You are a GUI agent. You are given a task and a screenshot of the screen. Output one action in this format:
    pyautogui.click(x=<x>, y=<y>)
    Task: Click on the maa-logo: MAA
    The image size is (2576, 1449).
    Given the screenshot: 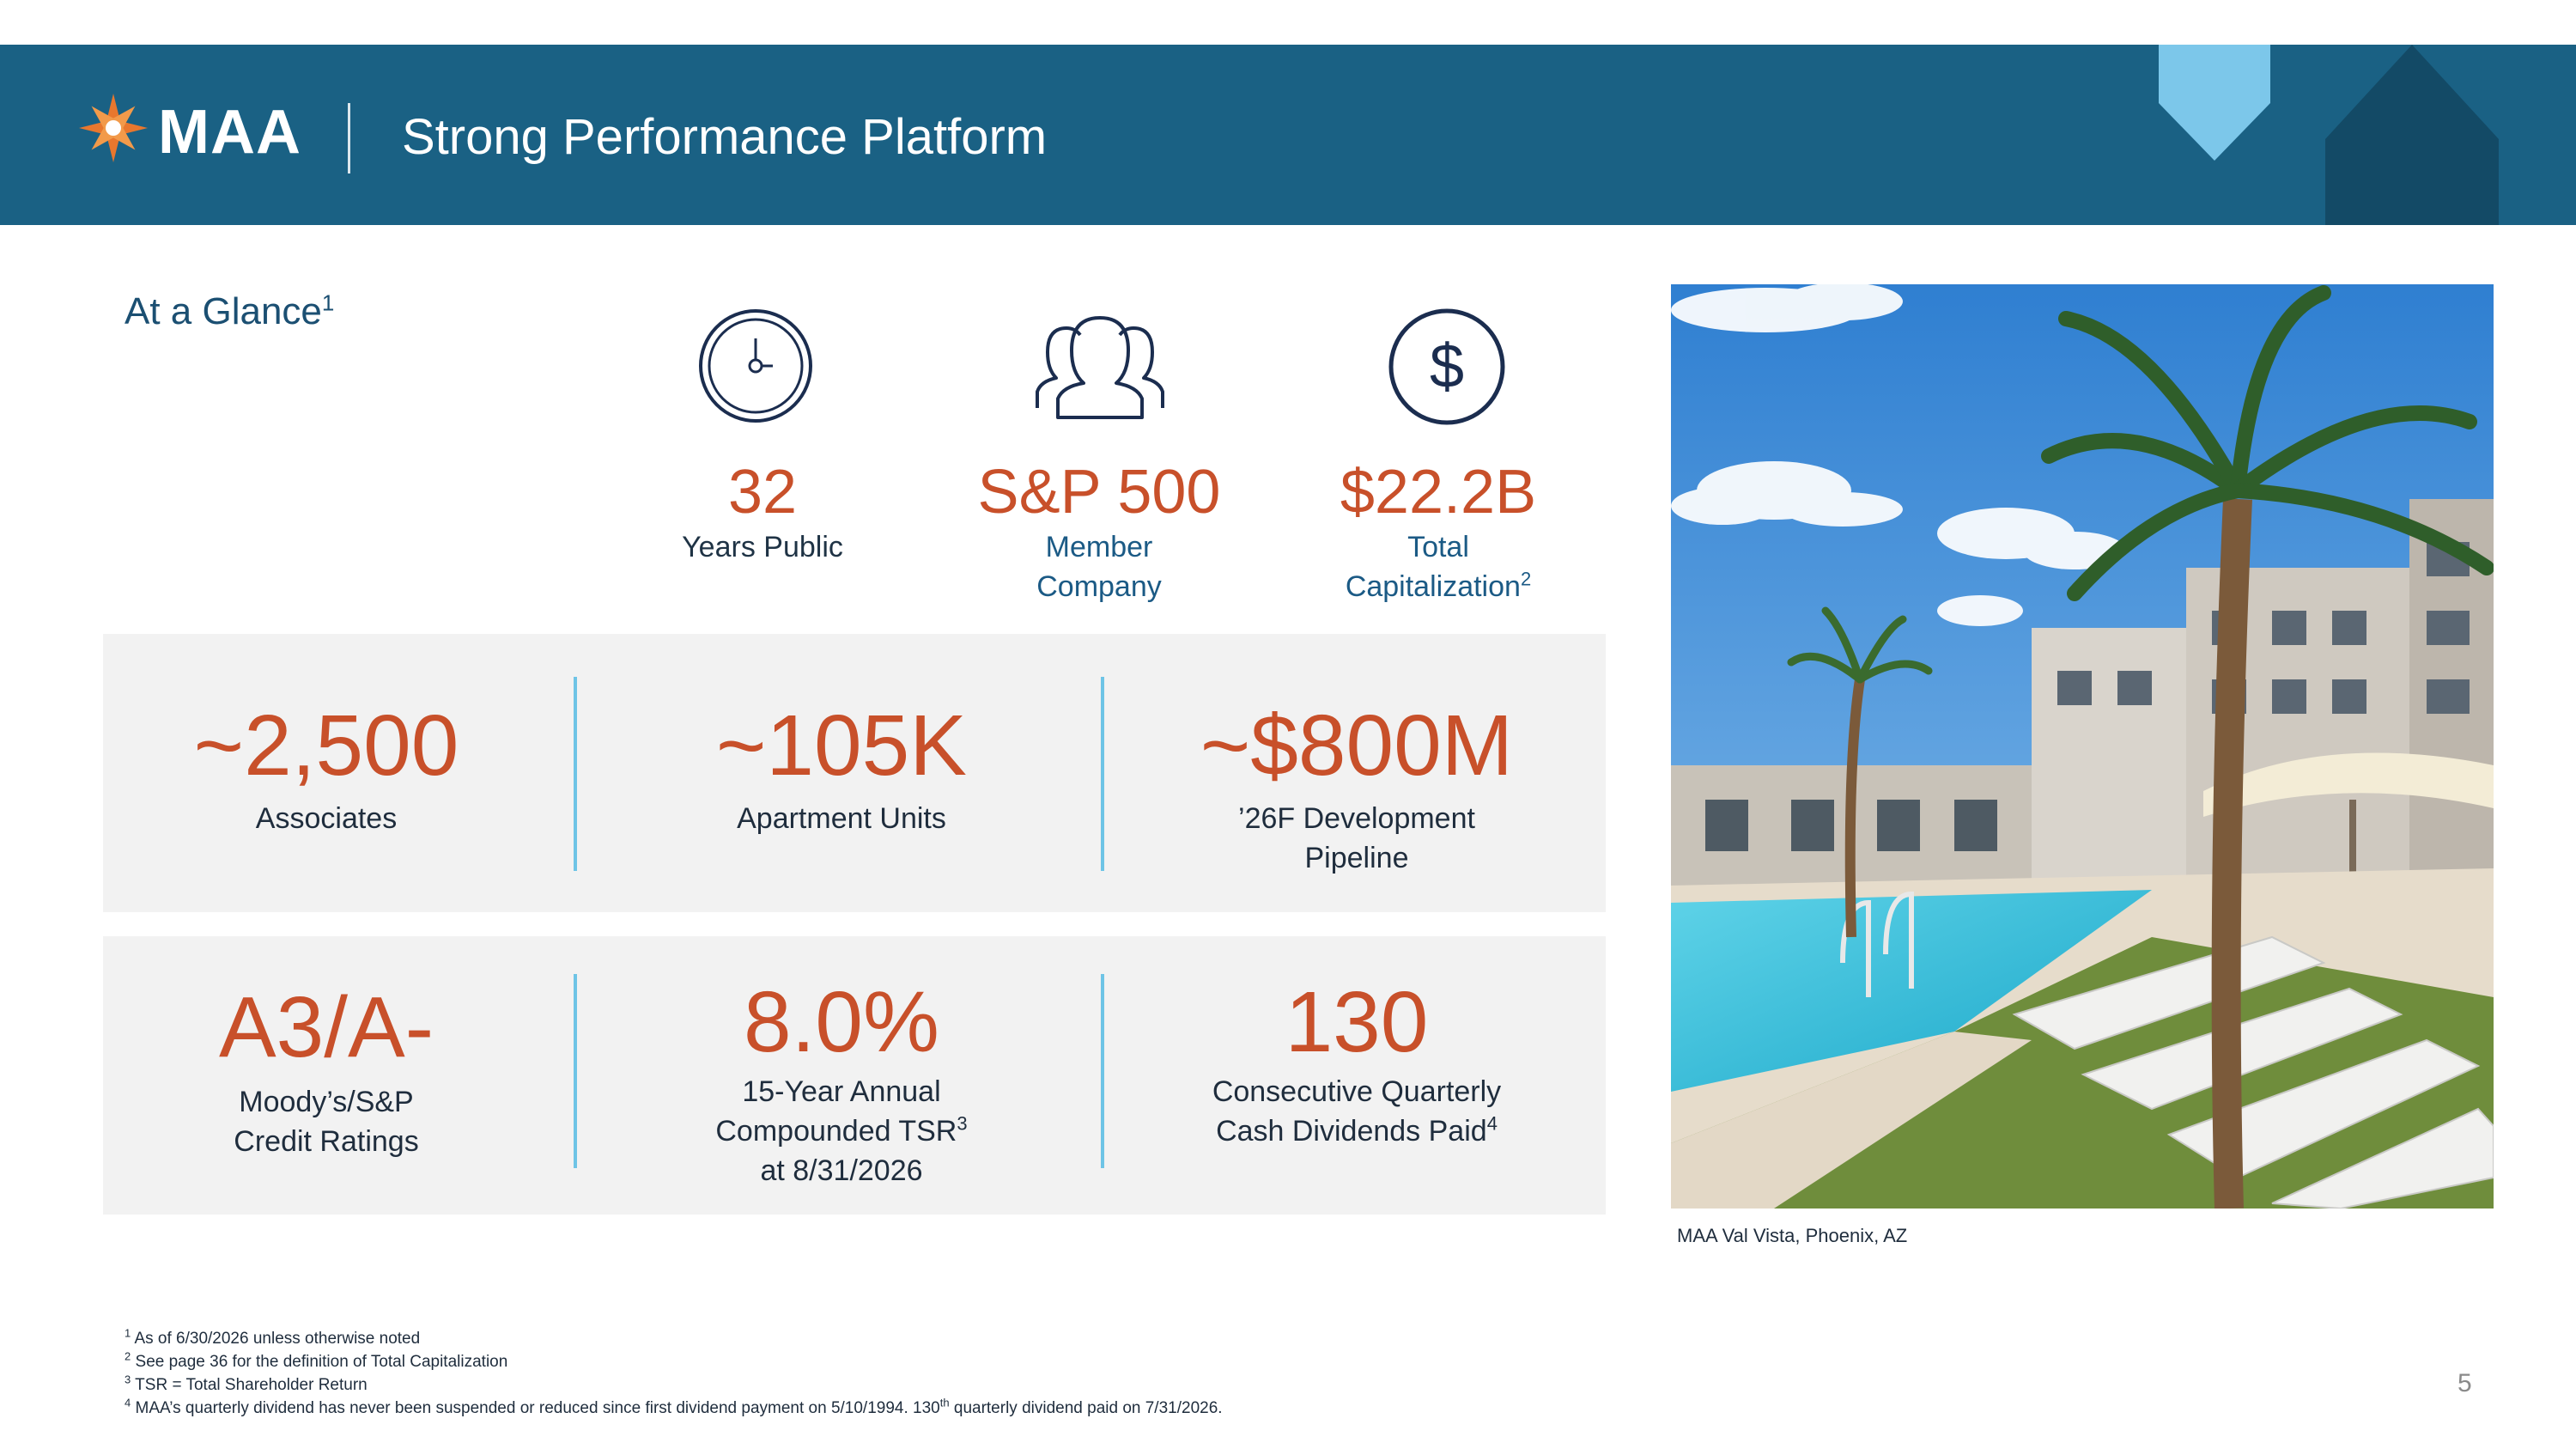 What is the action you would take?
    pyautogui.click(x=208, y=135)
    